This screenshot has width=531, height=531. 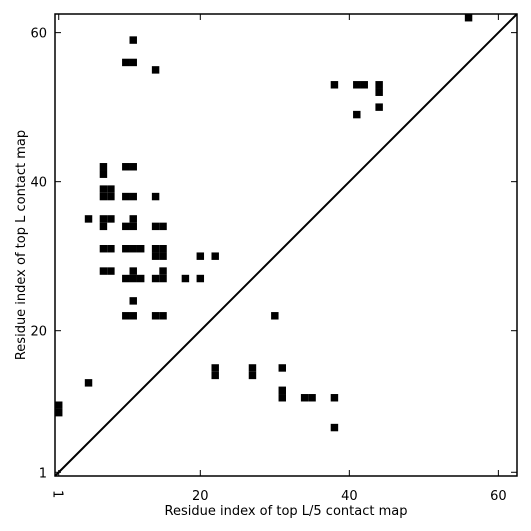 What do you see at coordinates (286, 511) in the screenshot?
I see `x-axis-label: Residue index of top L/5 contact map` at bounding box center [286, 511].